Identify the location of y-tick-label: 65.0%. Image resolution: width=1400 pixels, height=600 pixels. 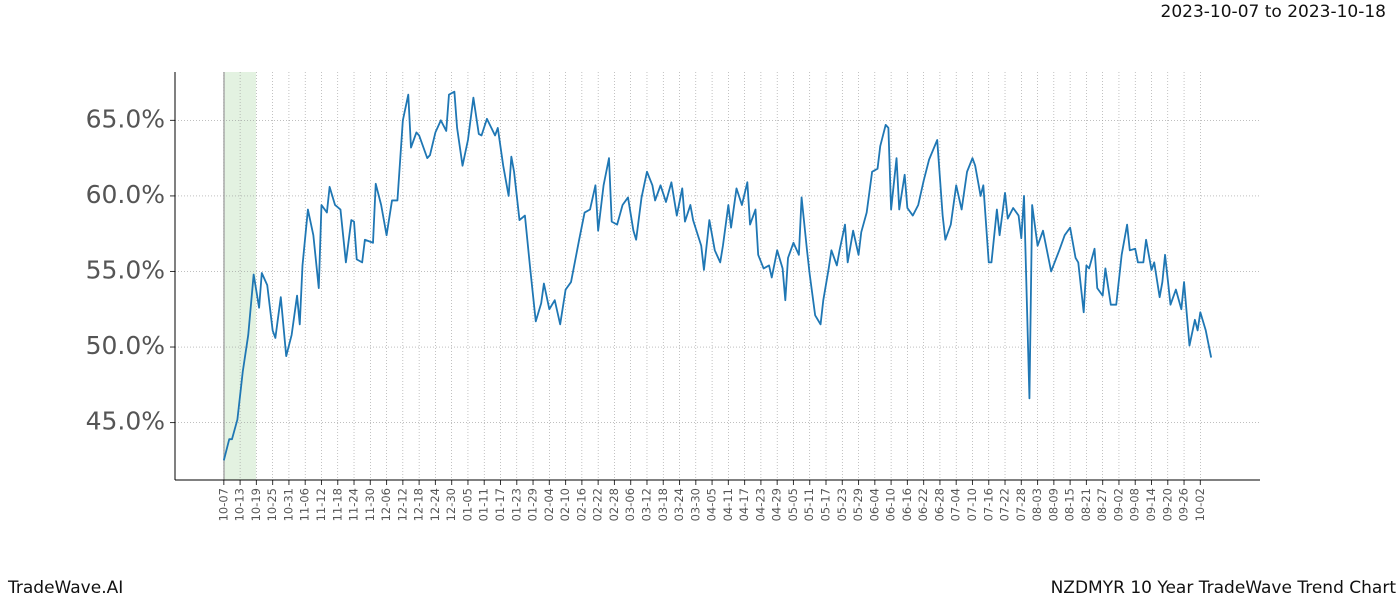
(125, 118).